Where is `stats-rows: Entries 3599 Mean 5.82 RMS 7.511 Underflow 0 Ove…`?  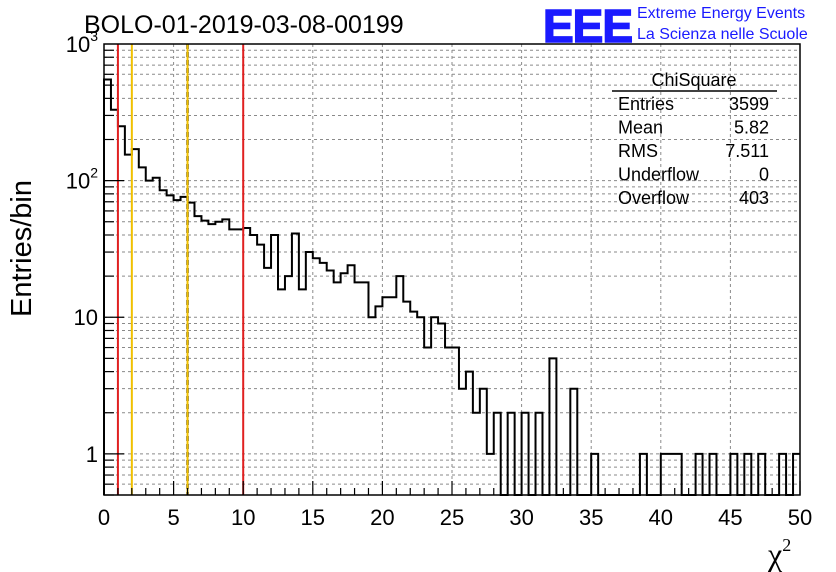
stats-rows: Entries 3599 Mean 5.82 RMS 7.511 Underflow 0 Ove… is located at coordinates (693, 151).